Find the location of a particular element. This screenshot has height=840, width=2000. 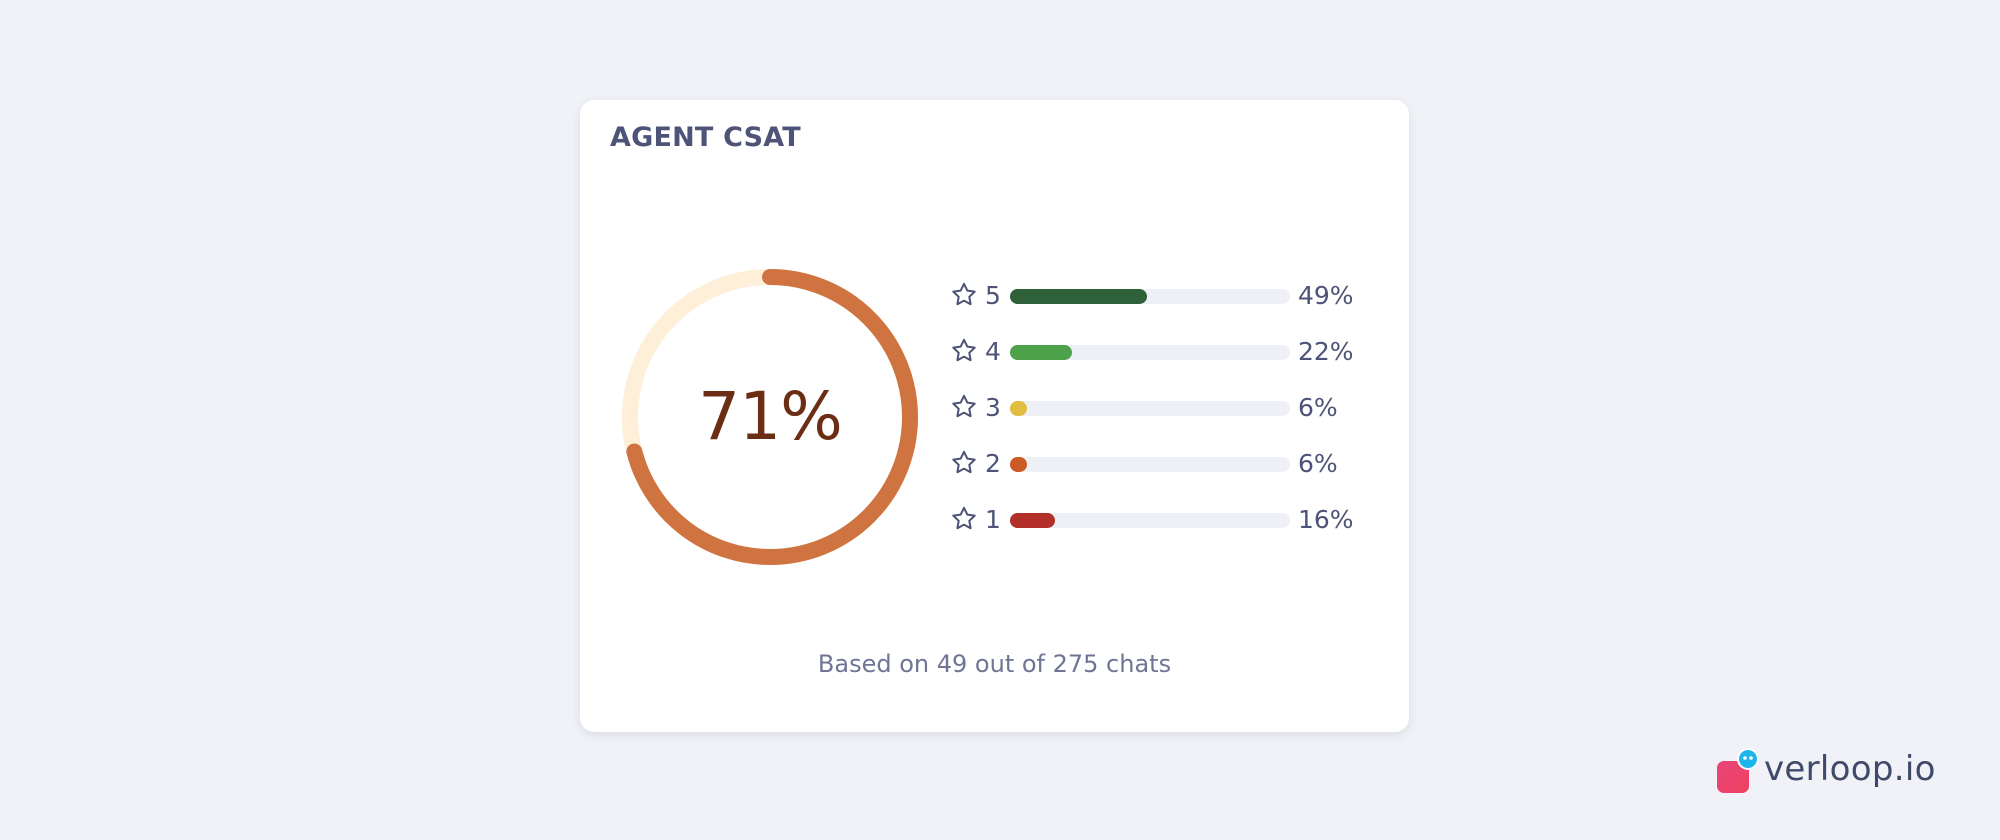

rating-percent: 49% is located at coordinates (1326, 295).